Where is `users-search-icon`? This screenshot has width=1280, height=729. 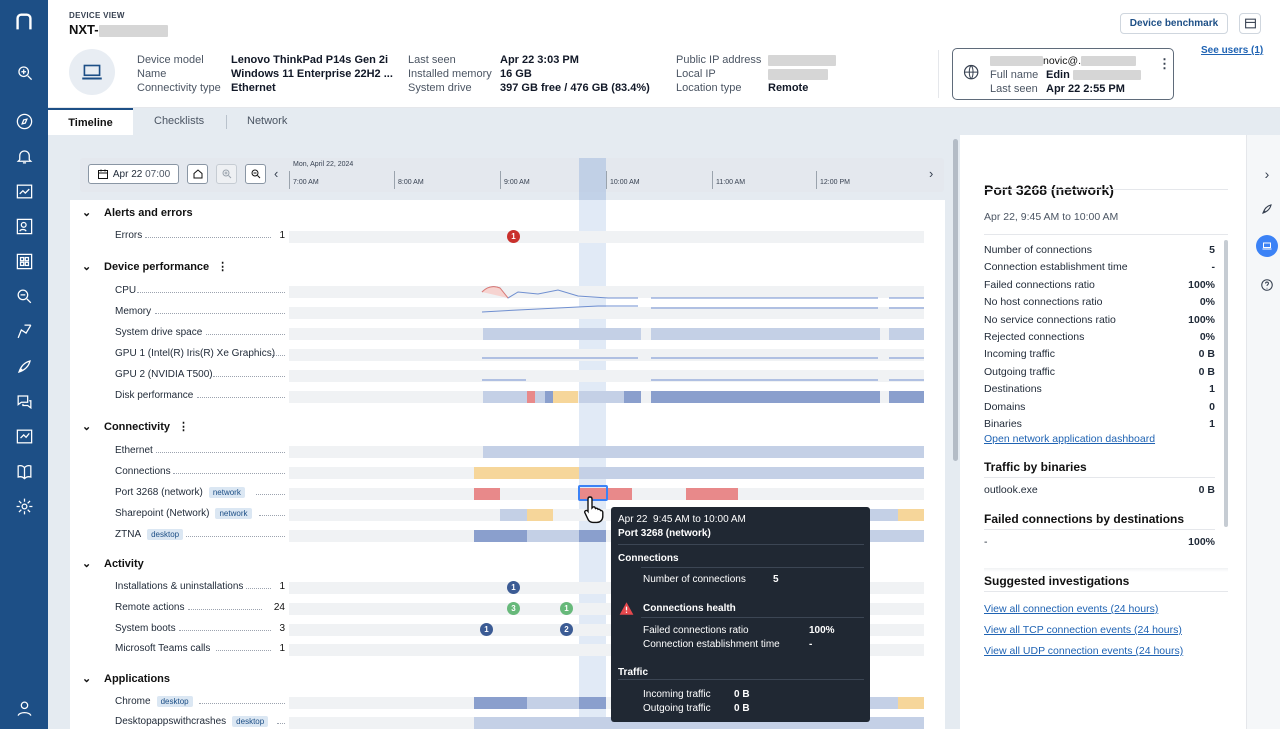
users-search-icon is located at coordinates (24, 226).